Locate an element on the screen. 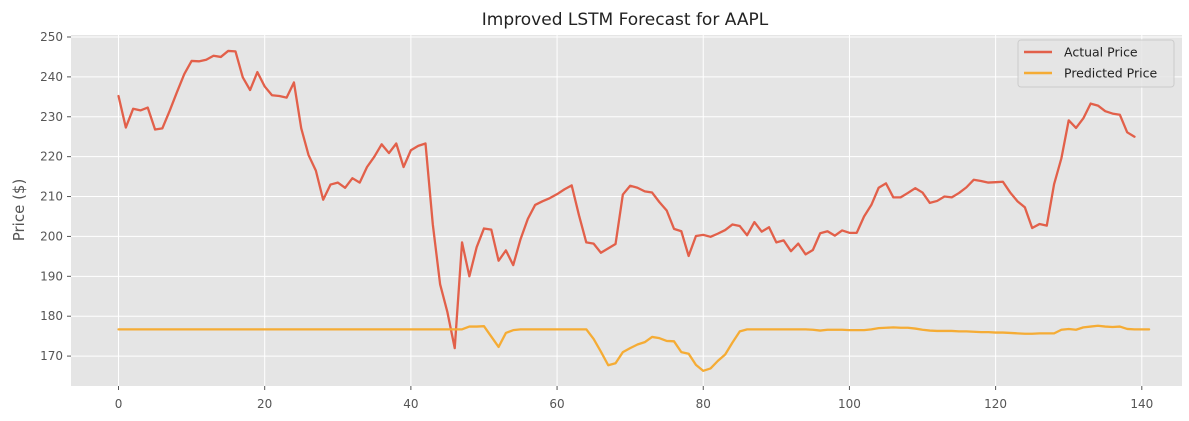  x-tick-label: 0 is located at coordinates (119, 404).